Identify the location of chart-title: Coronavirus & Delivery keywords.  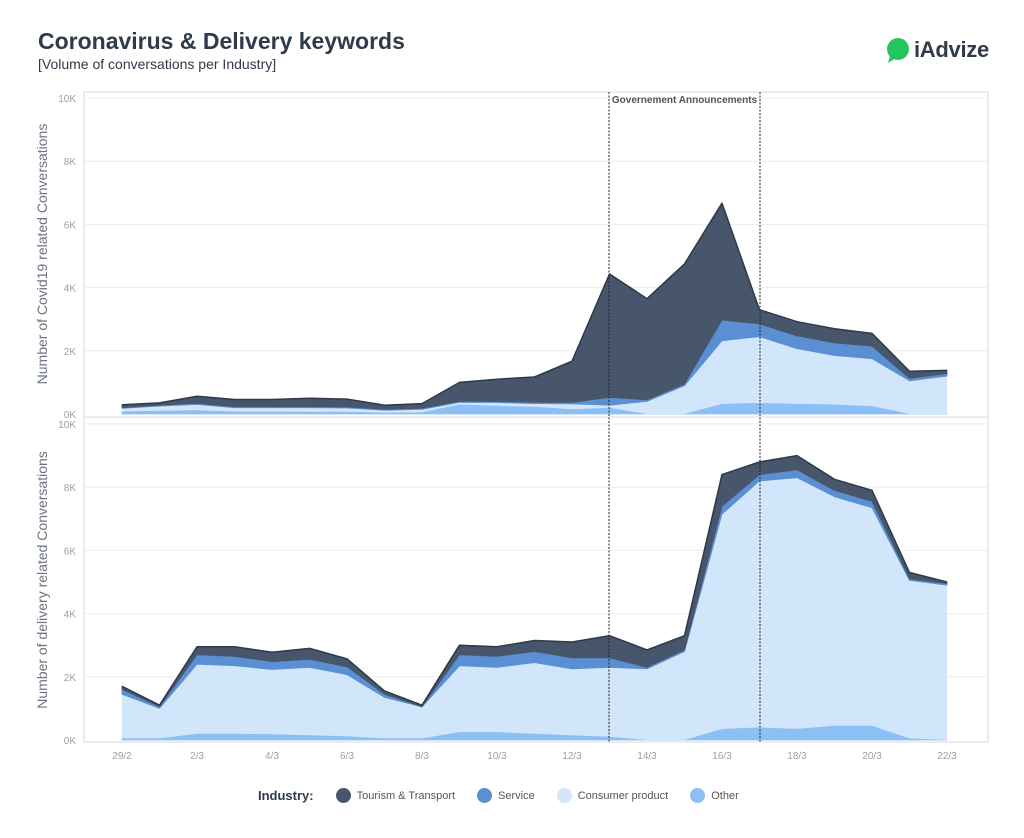
(221, 41).